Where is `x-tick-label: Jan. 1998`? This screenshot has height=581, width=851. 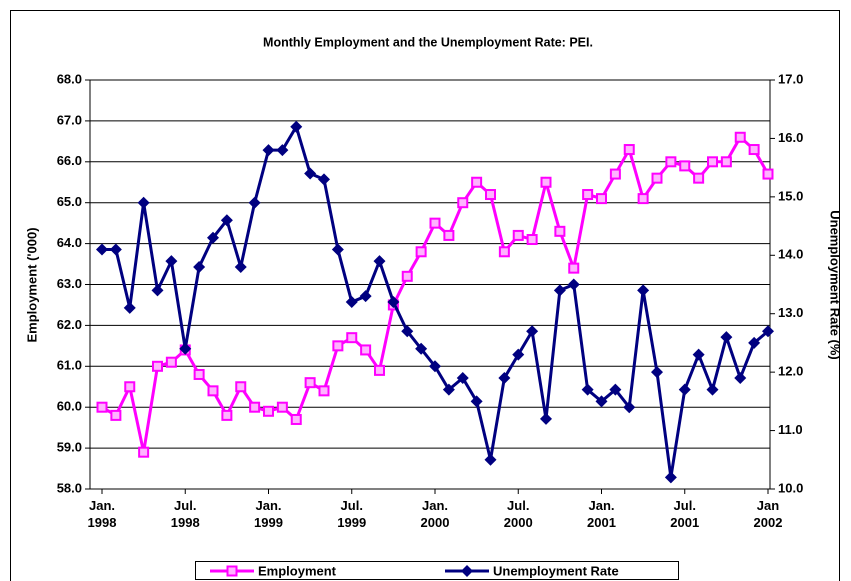 x-tick-label: Jan. 1998 is located at coordinates (102, 514).